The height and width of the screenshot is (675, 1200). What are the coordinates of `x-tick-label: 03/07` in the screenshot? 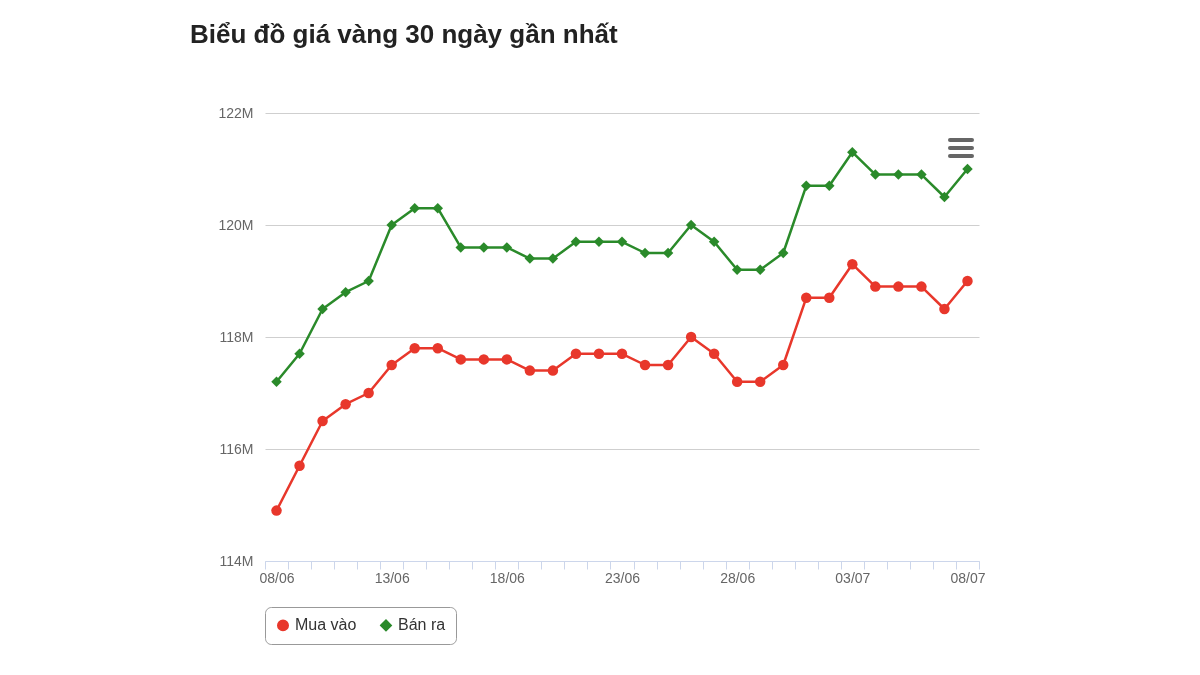 It's located at (853, 577).